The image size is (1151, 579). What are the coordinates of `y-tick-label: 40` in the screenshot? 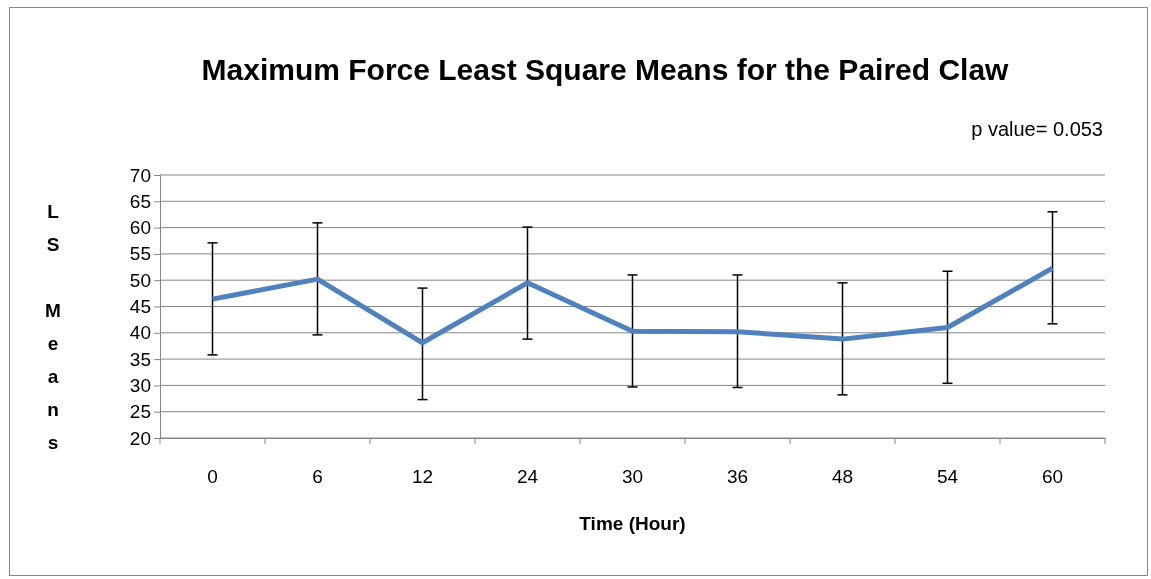 It's located at (140, 333).